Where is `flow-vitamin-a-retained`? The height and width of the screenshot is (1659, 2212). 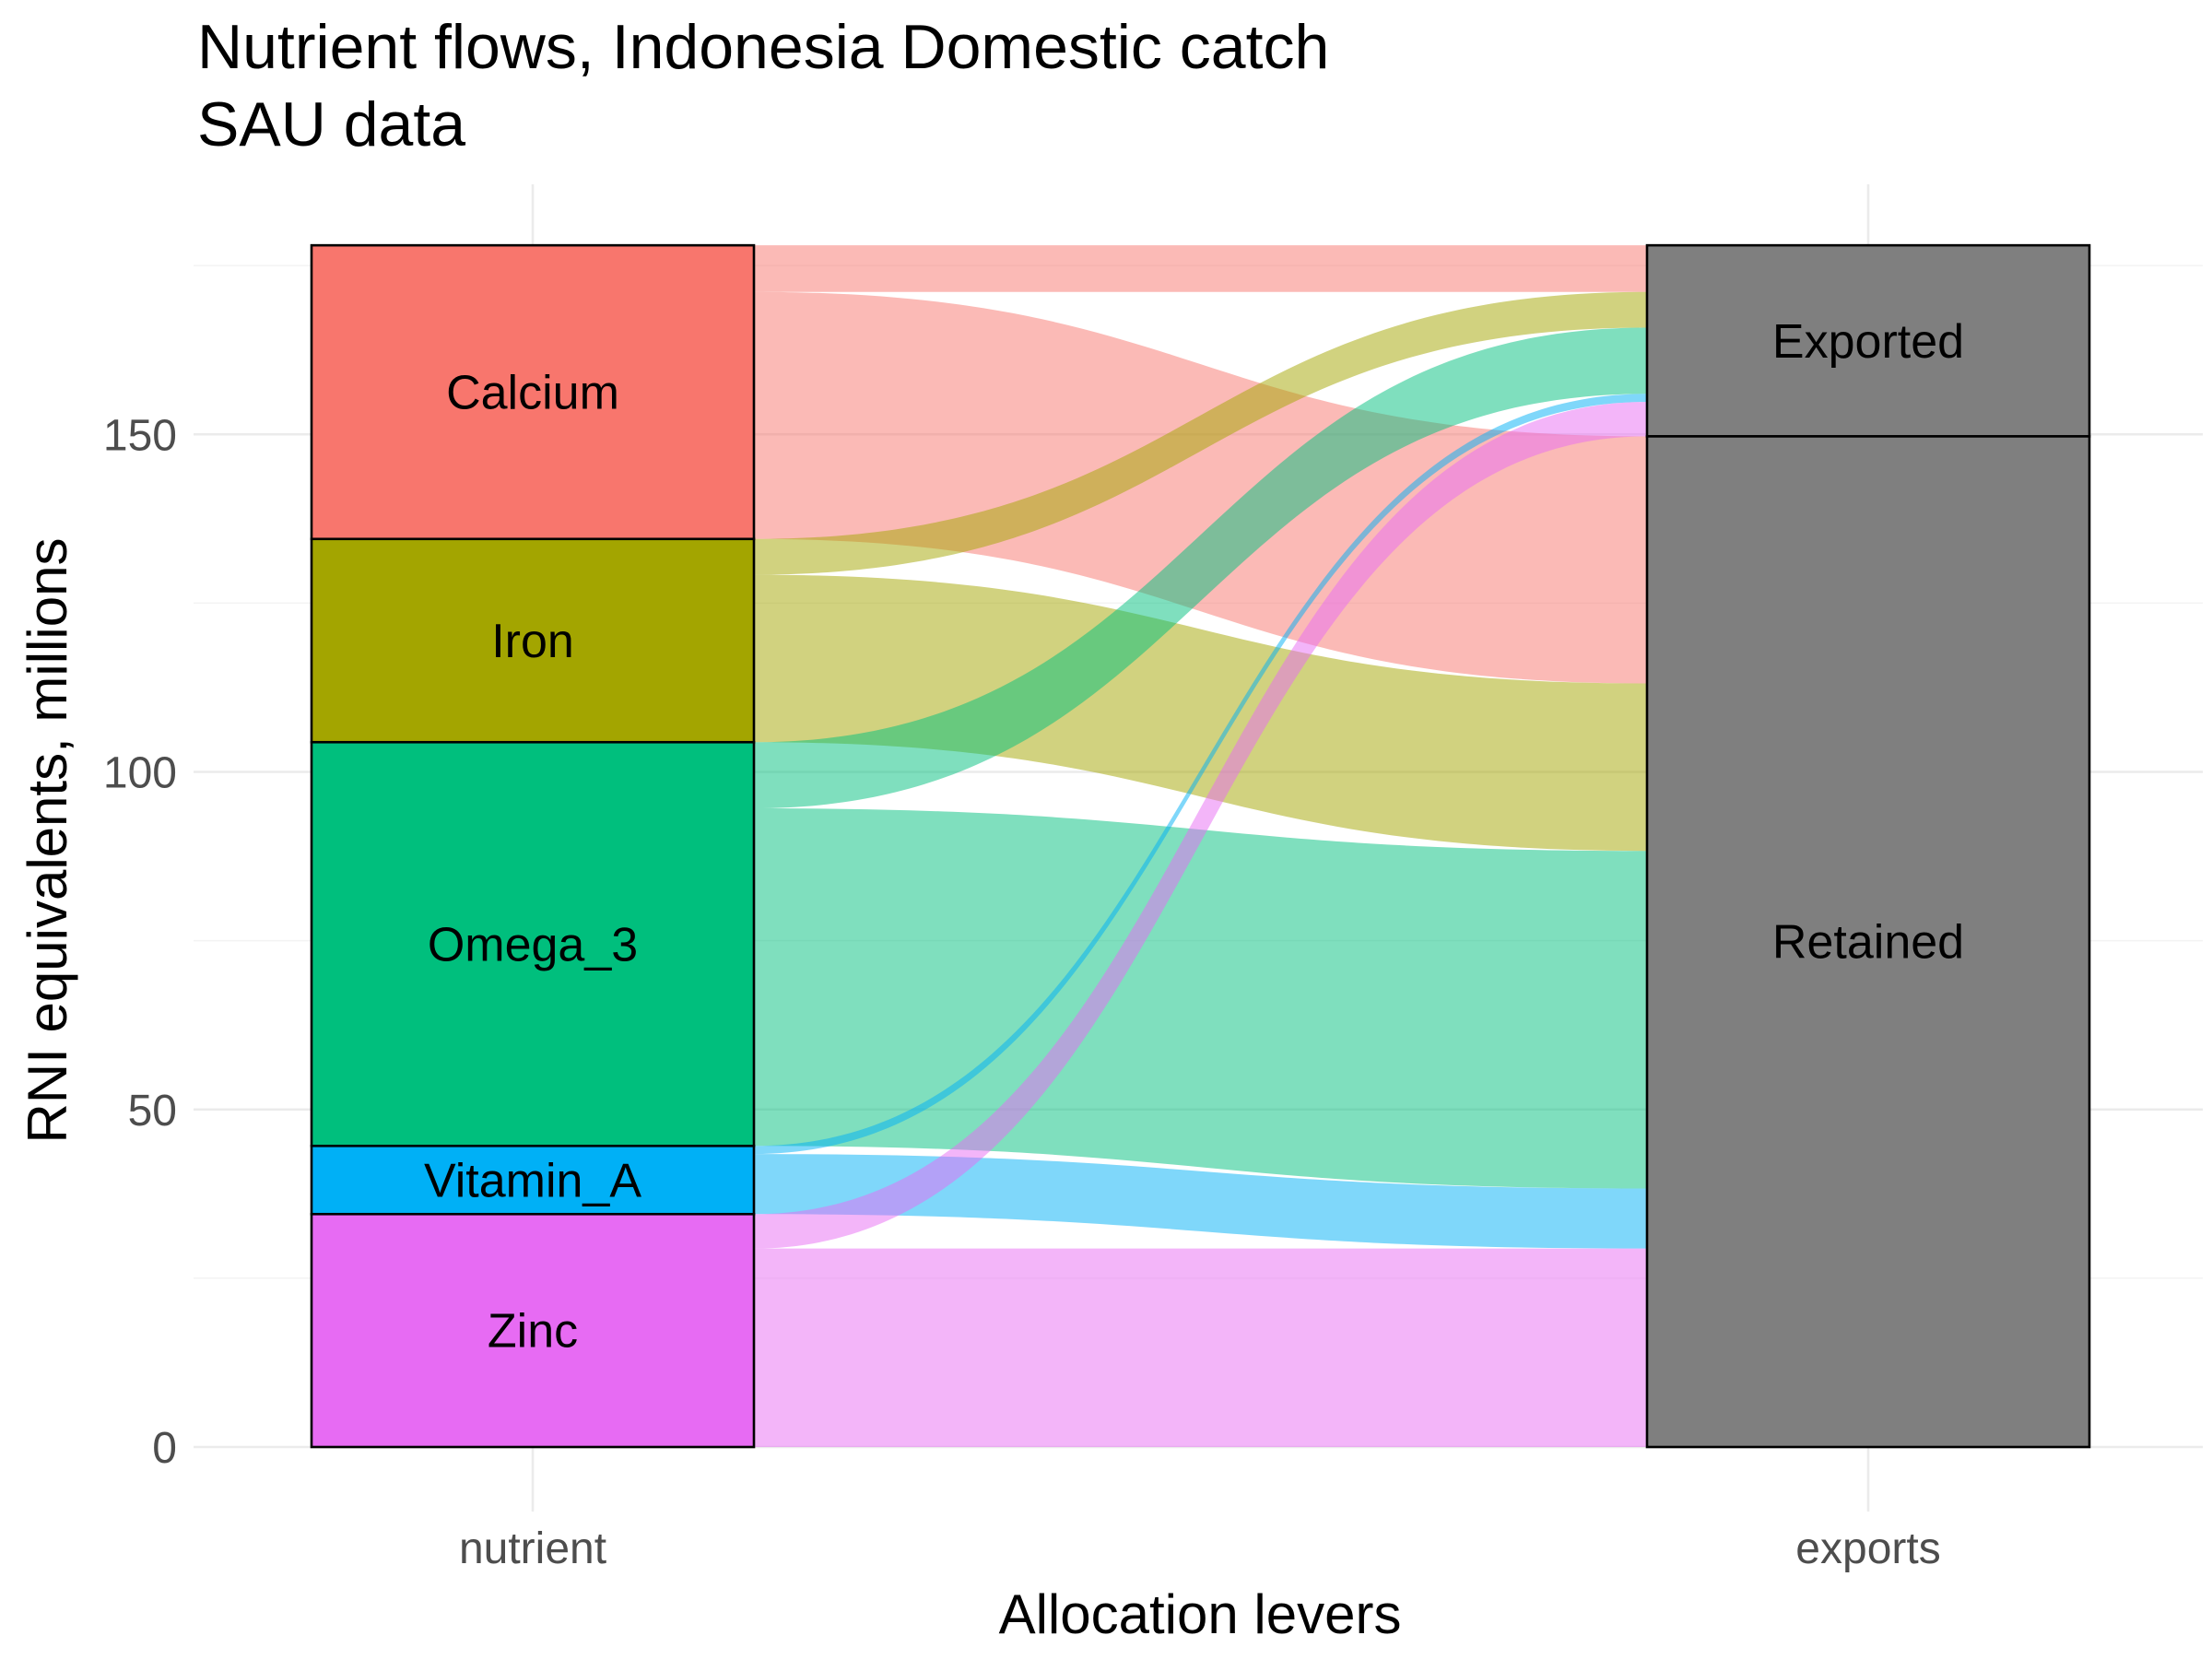 flow-vitamin-a-retained is located at coordinates (1200, 1201).